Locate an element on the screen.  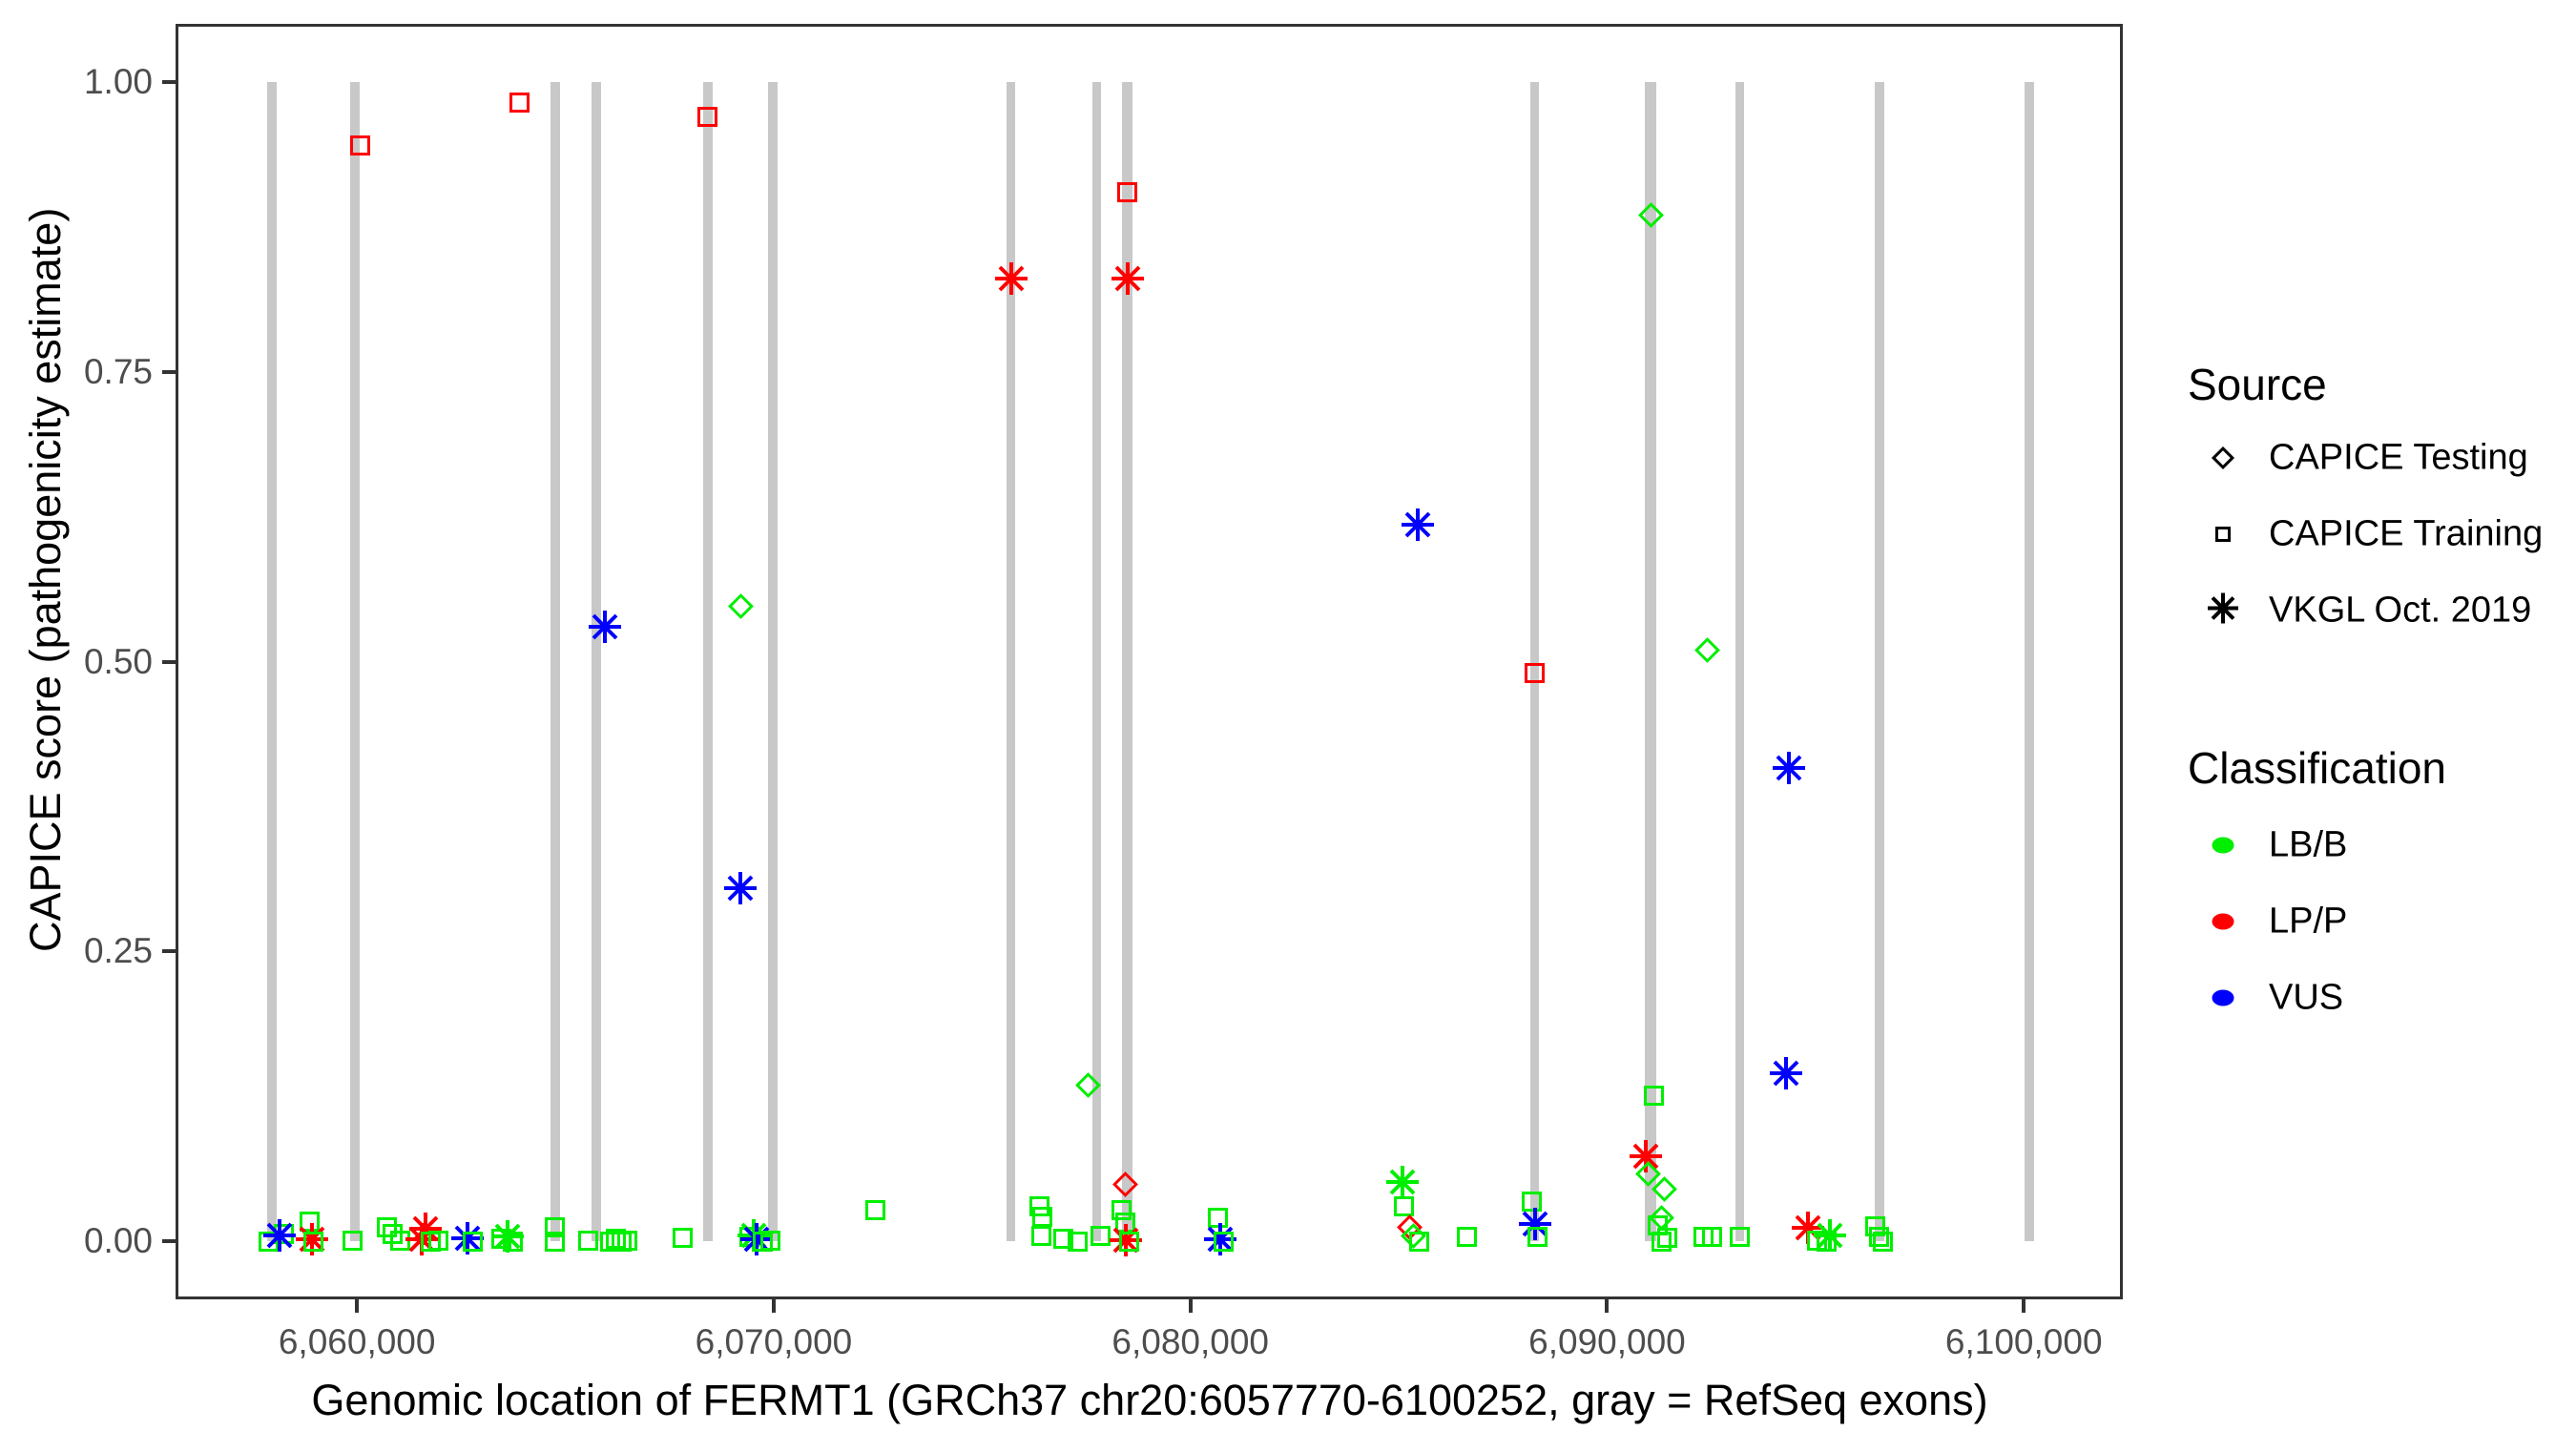
x-axis-tick-label: 6,080,000 is located at coordinates (1190, 1341).